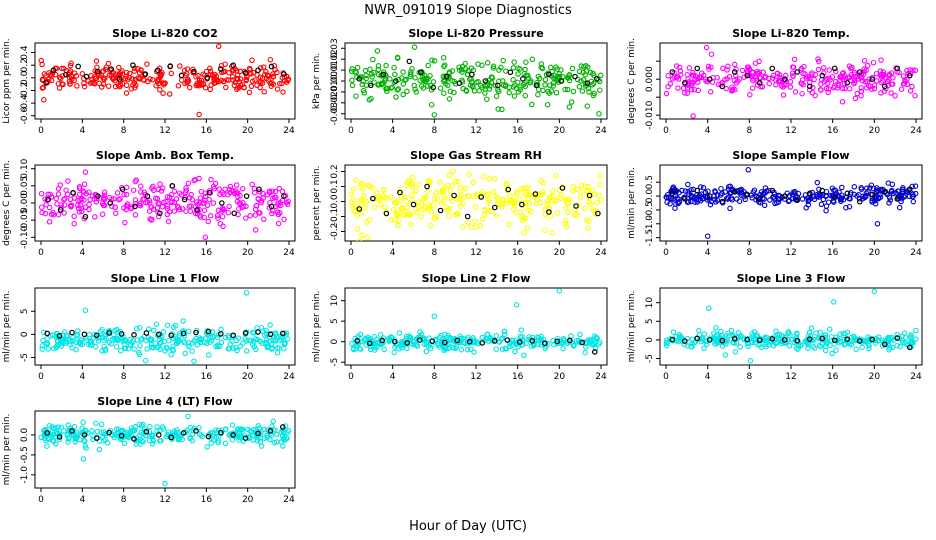  I want to click on x-tick-label: 0, so click(351, 377).